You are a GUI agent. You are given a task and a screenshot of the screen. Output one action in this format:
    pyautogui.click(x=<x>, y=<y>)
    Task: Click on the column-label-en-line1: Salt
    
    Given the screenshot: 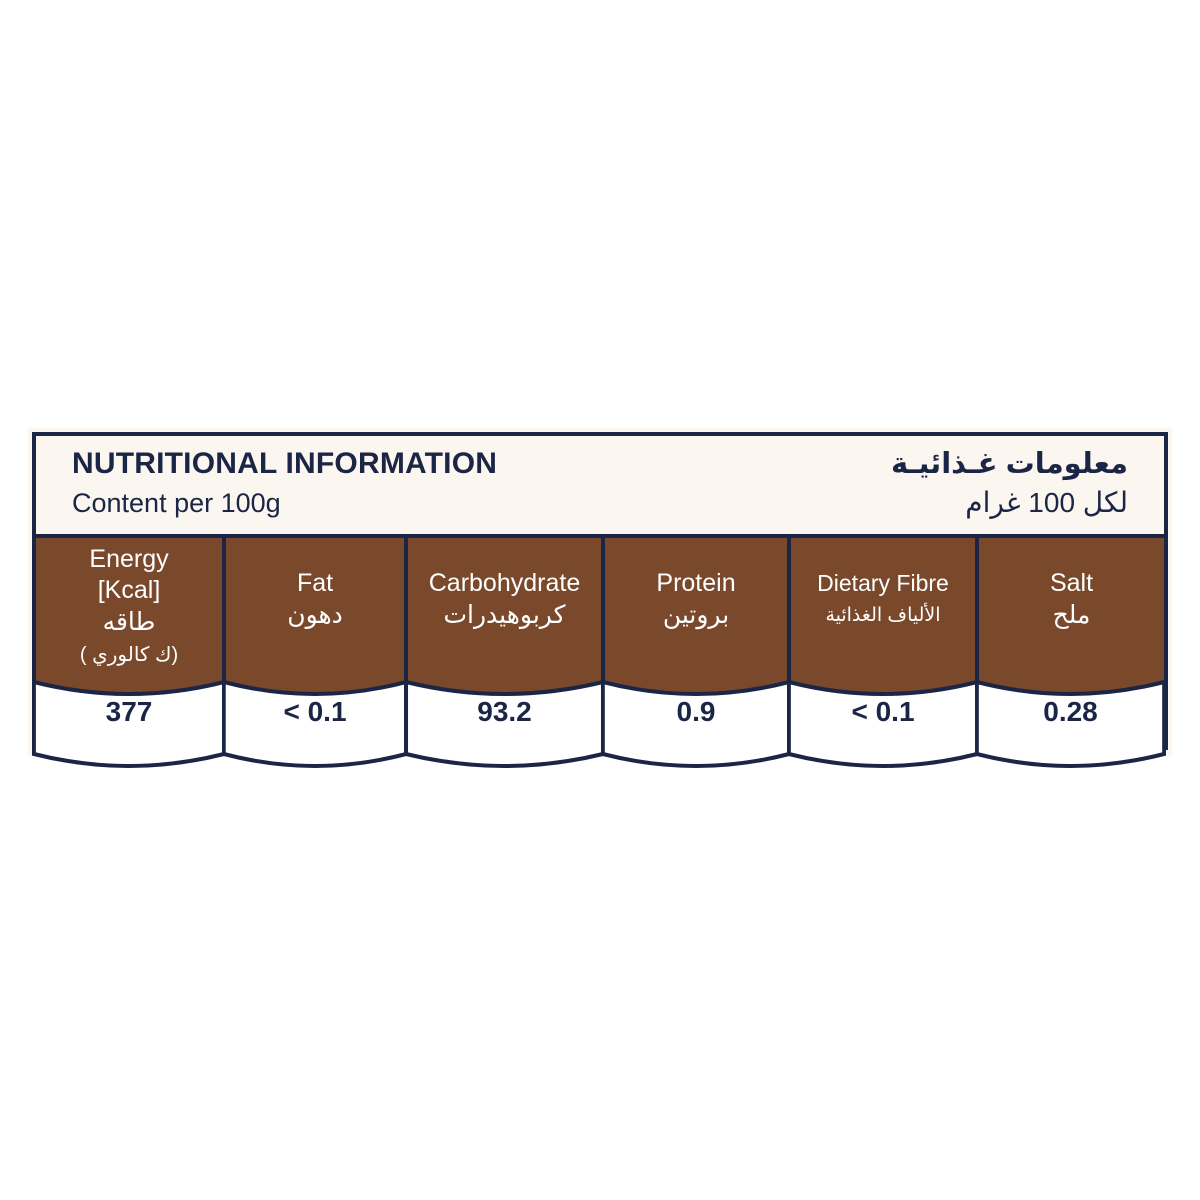 What is the action you would take?
    pyautogui.click(x=1071, y=583)
    